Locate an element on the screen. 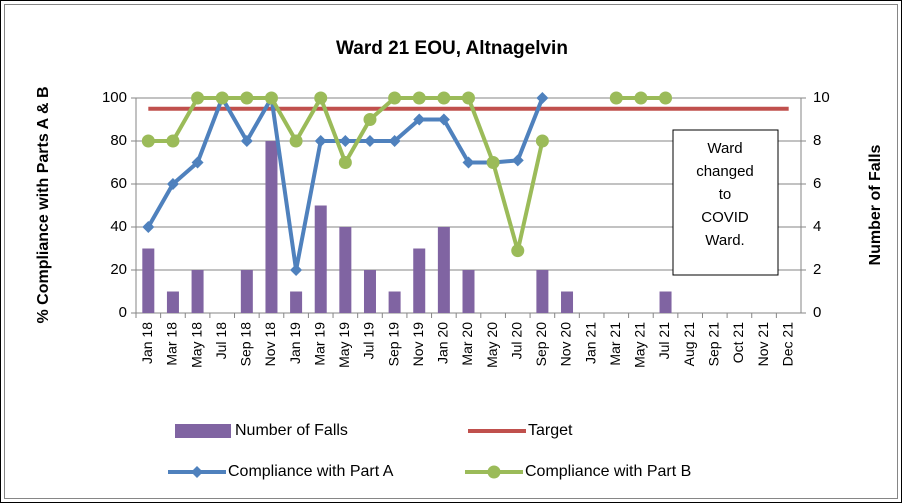 The height and width of the screenshot is (503, 902). x-tick-label: Dec 21 is located at coordinates (787, 344).